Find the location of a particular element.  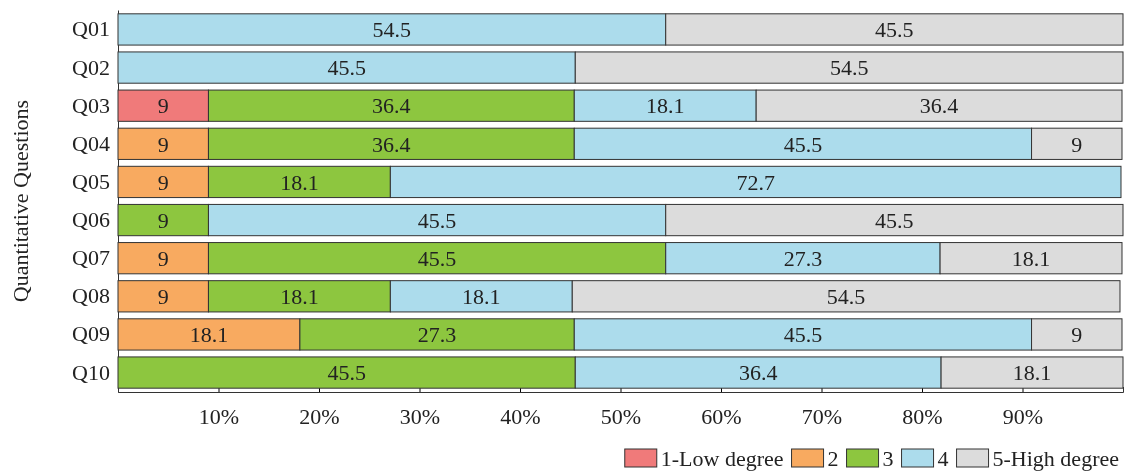

y-tick-label: Q05 is located at coordinates (91, 181).